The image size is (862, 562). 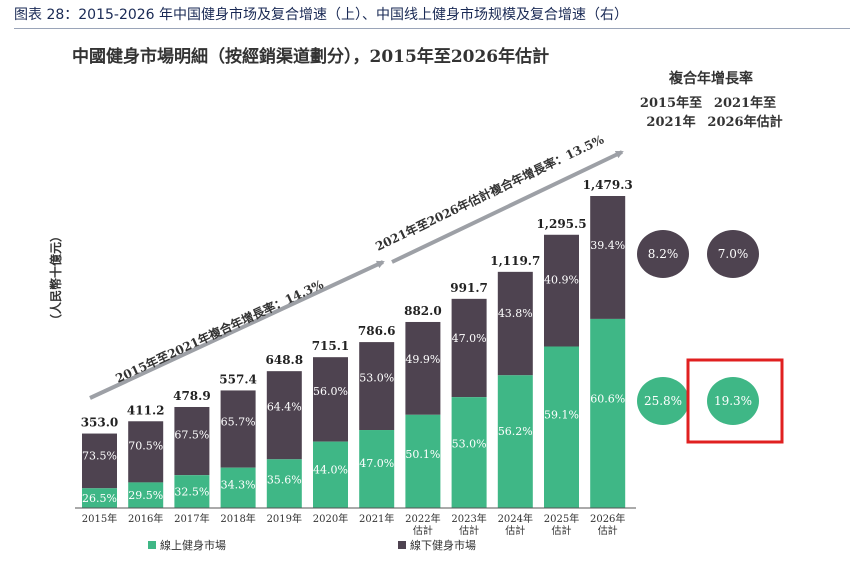 What do you see at coordinates (607, 518) in the screenshot?
I see `x-tick-label: 2026年` at bounding box center [607, 518].